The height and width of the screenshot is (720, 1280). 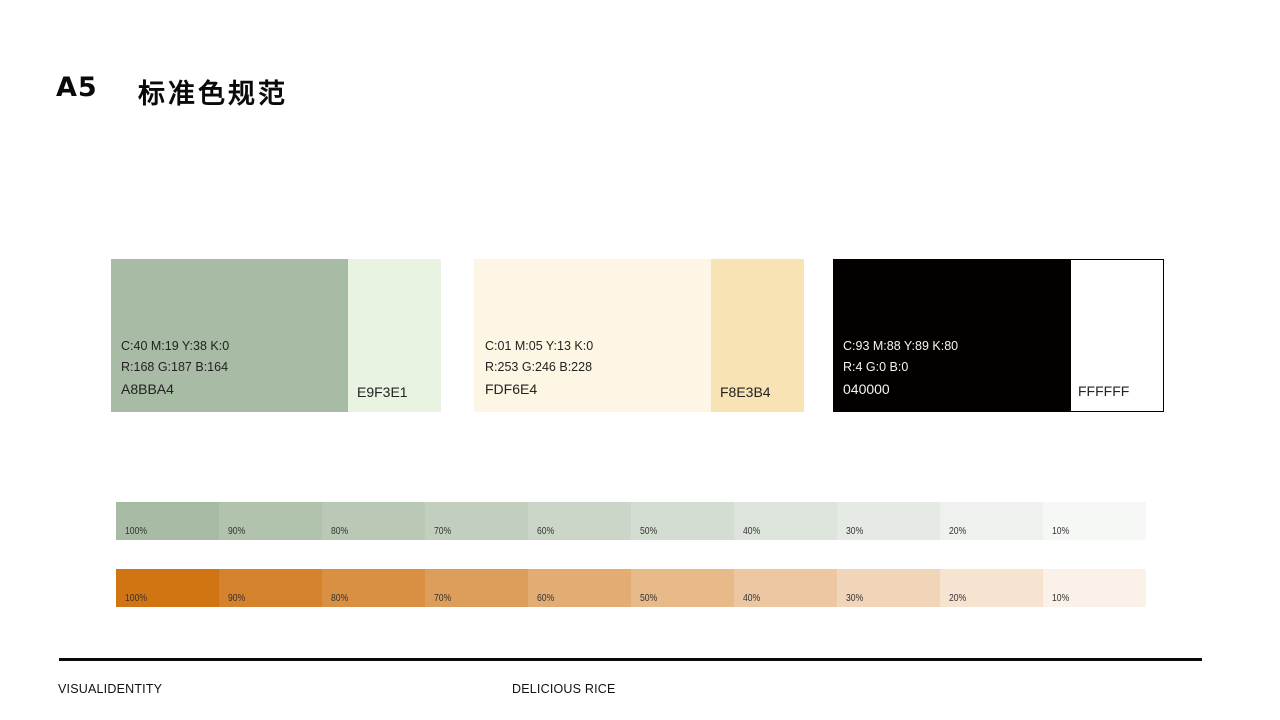 I want to click on cmyk-value: C:93 M:88 Y:89 K:80, so click(x=901, y=345).